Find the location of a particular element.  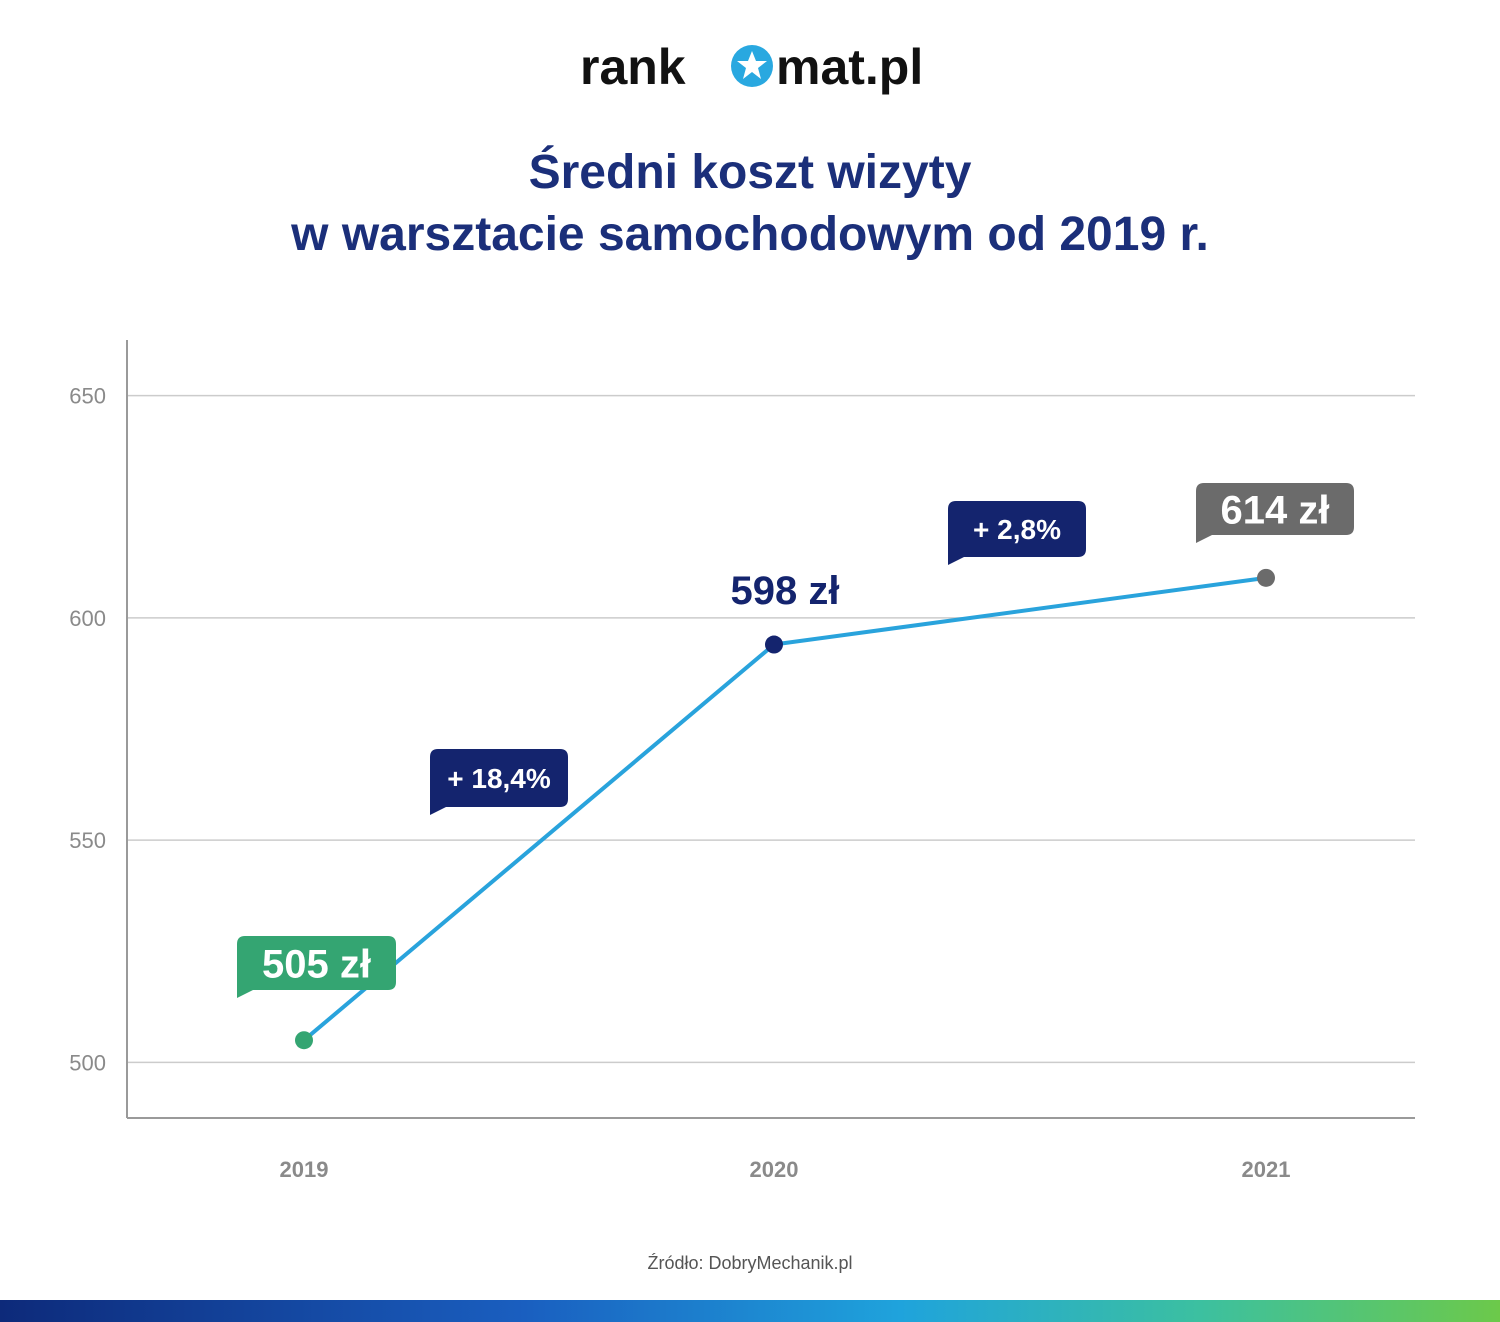

data-point-2019 is located at coordinates (304, 1040).